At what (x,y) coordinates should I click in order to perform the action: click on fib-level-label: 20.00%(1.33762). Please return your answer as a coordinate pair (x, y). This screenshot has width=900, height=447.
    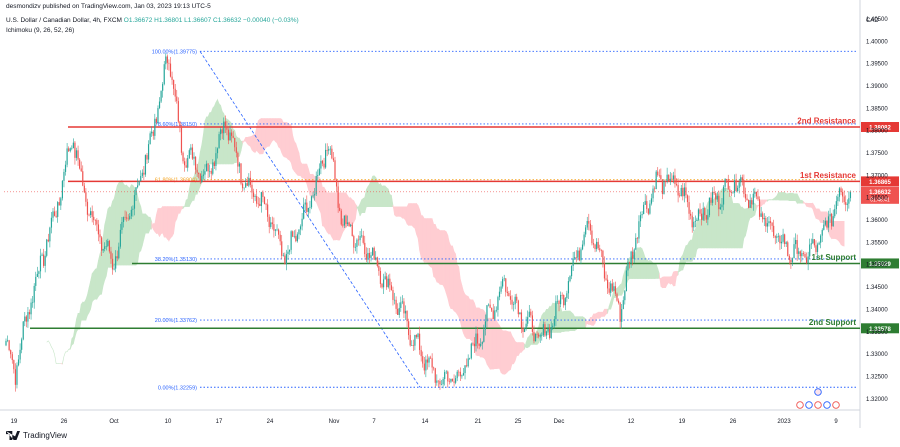
    Looking at the image, I should click on (176, 321).